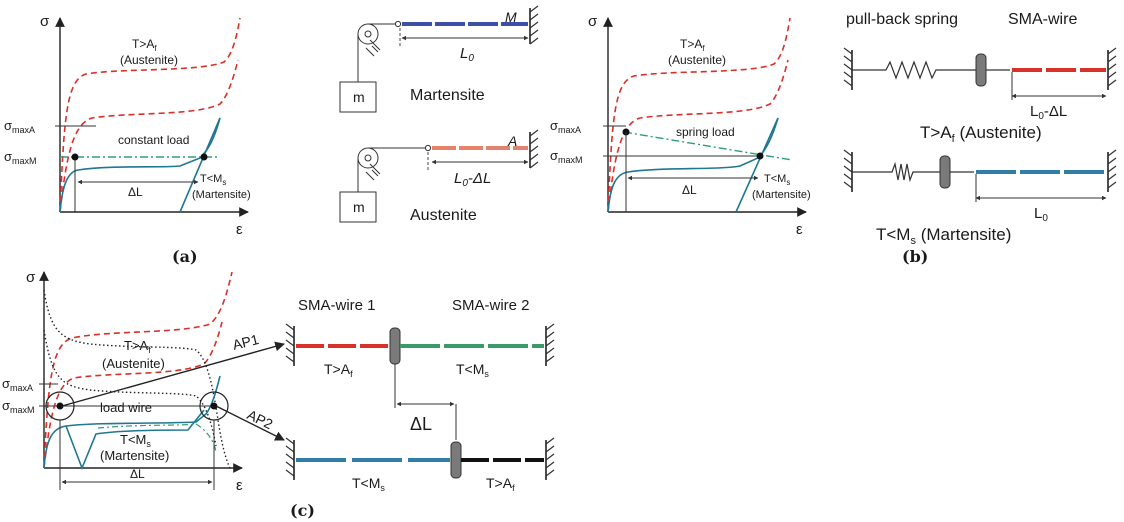 This screenshot has height=522, width=1124. Describe the element at coordinates (447, 95) in the screenshot. I see `state-martensite-label: Martensite` at that location.